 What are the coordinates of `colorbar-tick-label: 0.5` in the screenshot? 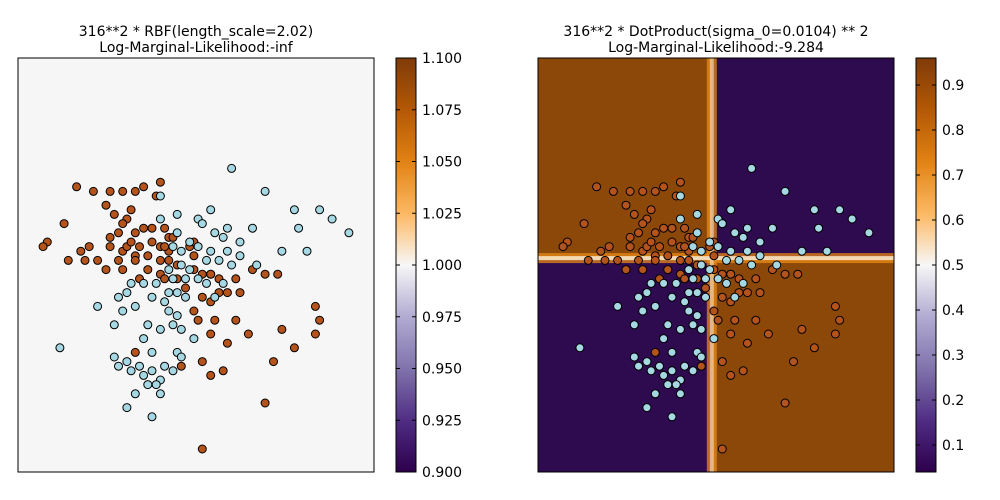 It's located at (953, 266).